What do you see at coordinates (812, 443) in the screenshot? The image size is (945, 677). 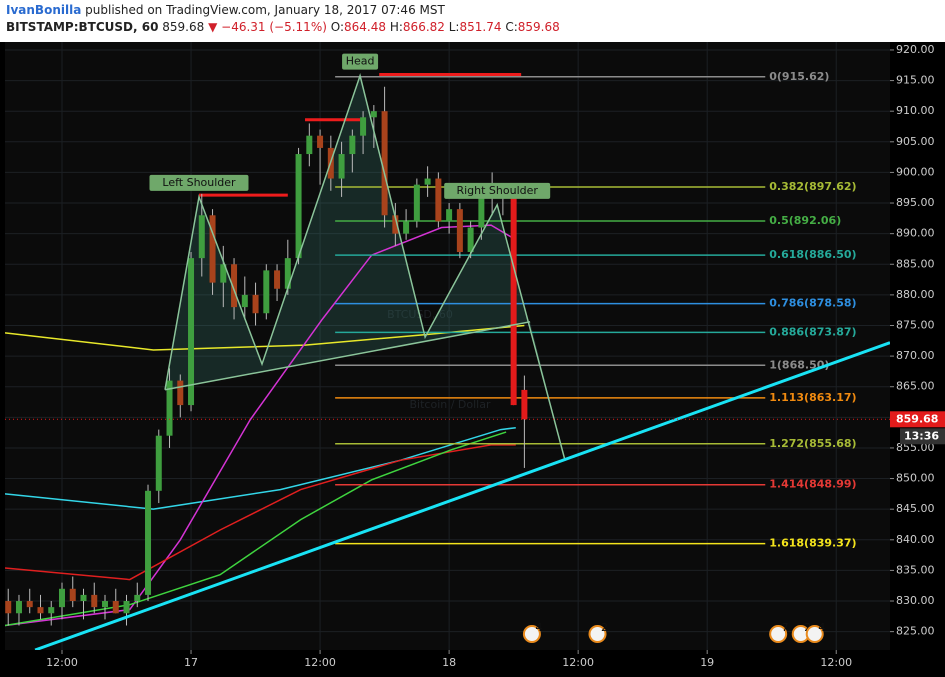 I see `fib-label: 1.272(855.68)` at bounding box center [812, 443].